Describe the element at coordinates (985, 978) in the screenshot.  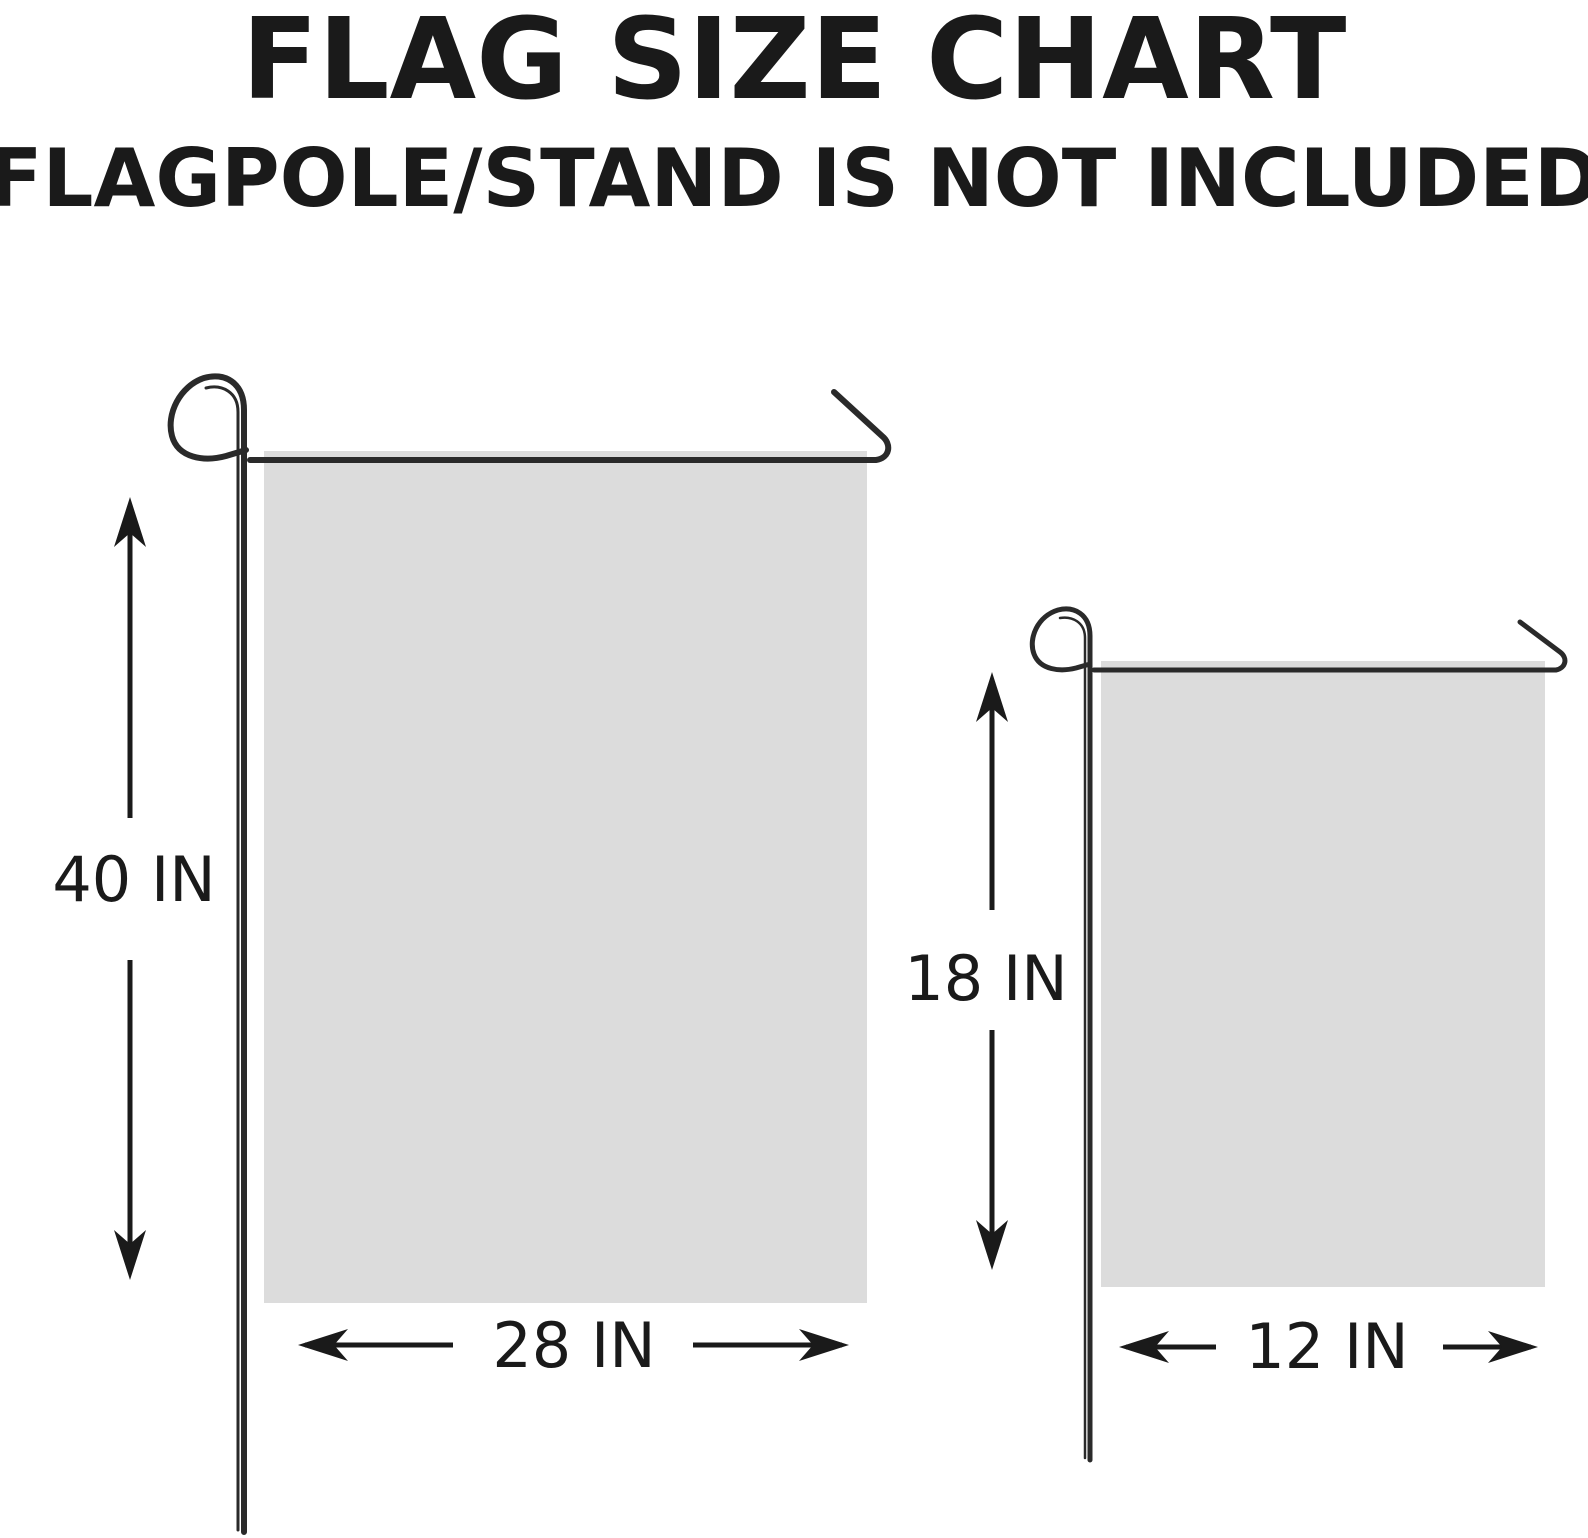
I see `small-height-label: 18 IN` at that location.